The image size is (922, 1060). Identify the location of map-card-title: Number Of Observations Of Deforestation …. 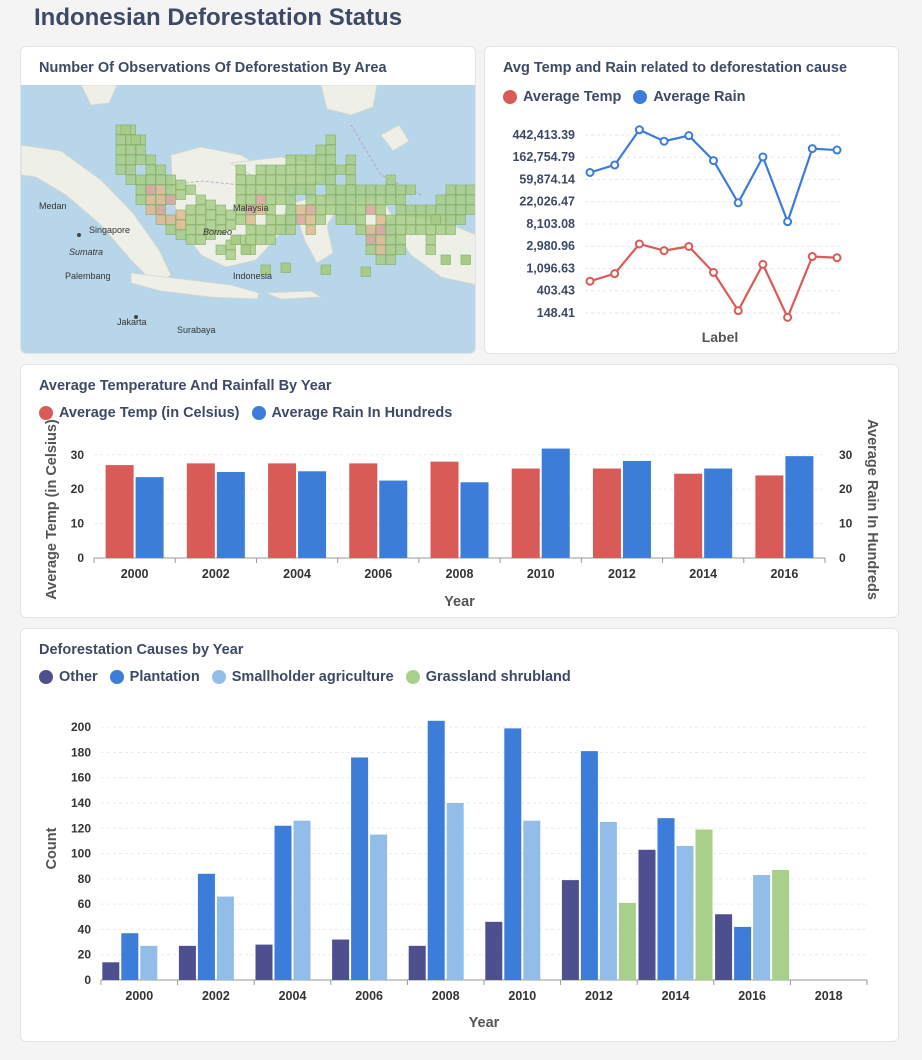
(213, 68).